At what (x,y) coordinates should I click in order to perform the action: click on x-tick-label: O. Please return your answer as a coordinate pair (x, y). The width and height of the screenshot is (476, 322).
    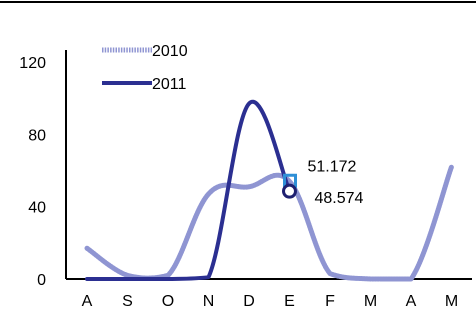
    Looking at the image, I should click on (168, 301).